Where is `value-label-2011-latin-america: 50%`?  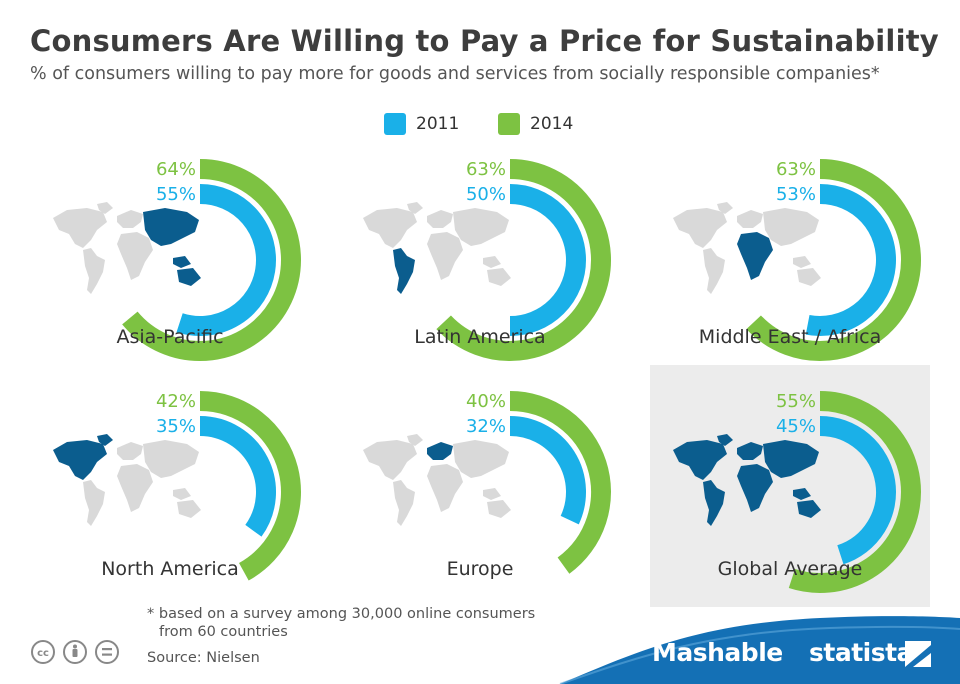
value-label-2011-latin-america: 50% is located at coordinates (486, 194).